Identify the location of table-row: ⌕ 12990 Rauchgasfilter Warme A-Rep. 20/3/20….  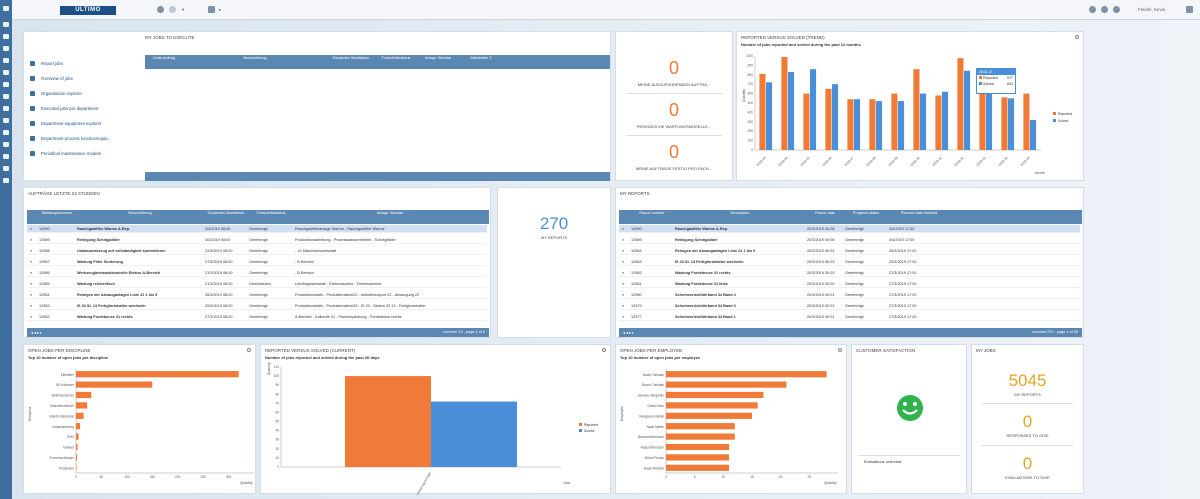
(849, 229).